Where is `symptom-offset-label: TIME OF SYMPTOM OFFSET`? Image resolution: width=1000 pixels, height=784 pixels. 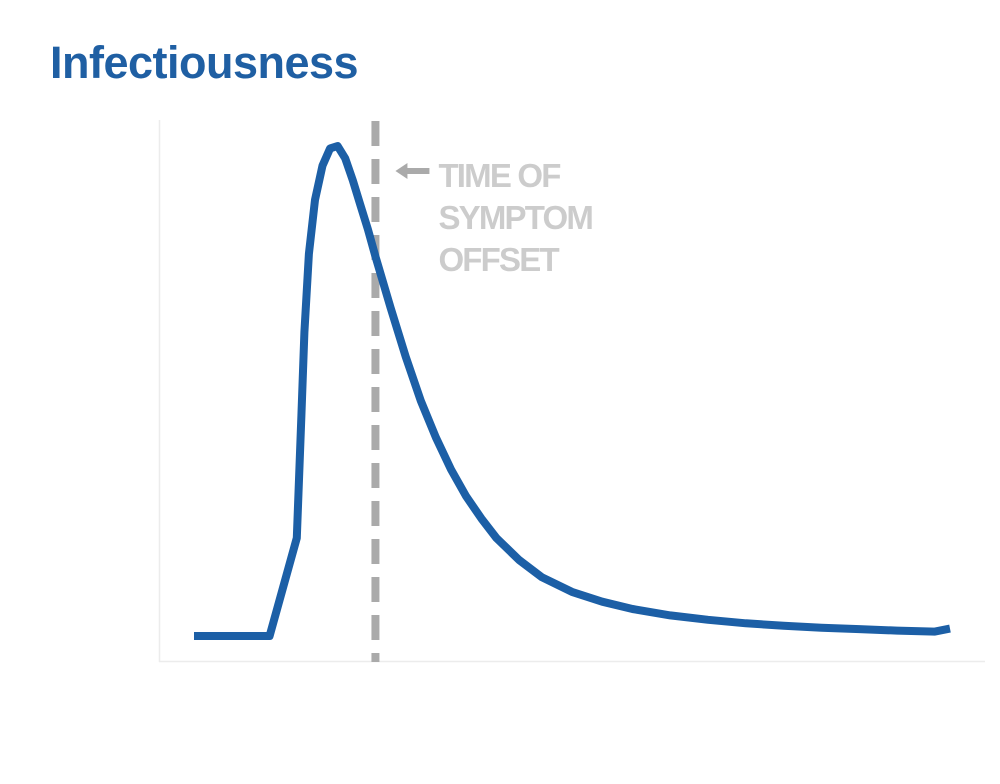
symptom-offset-label: TIME OF SYMPTOM OFFSET is located at coordinates (518, 217).